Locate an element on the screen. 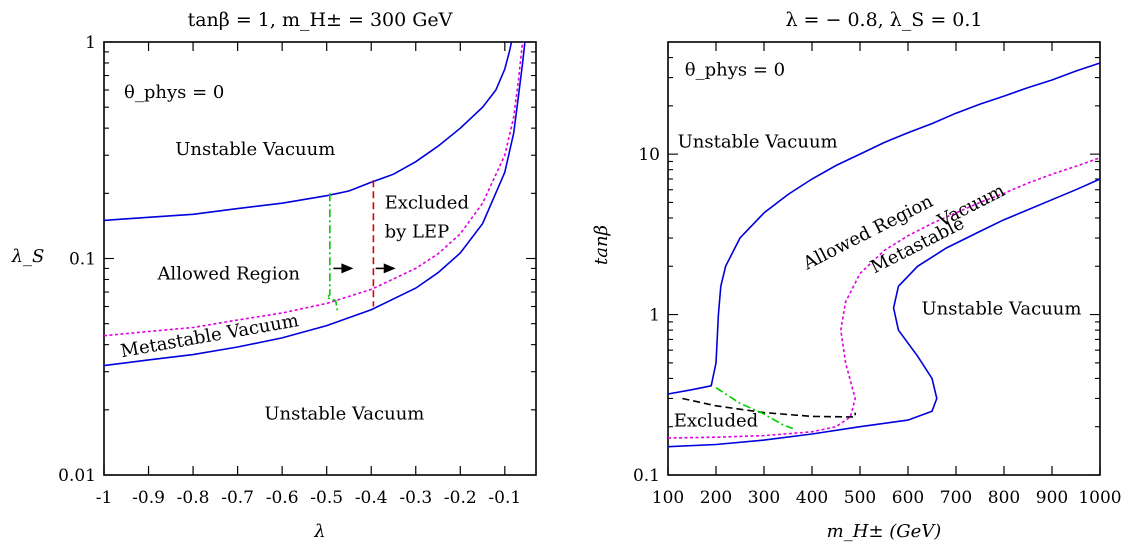  x-tick-label: -0.4 is located at coordinates (371, 498).